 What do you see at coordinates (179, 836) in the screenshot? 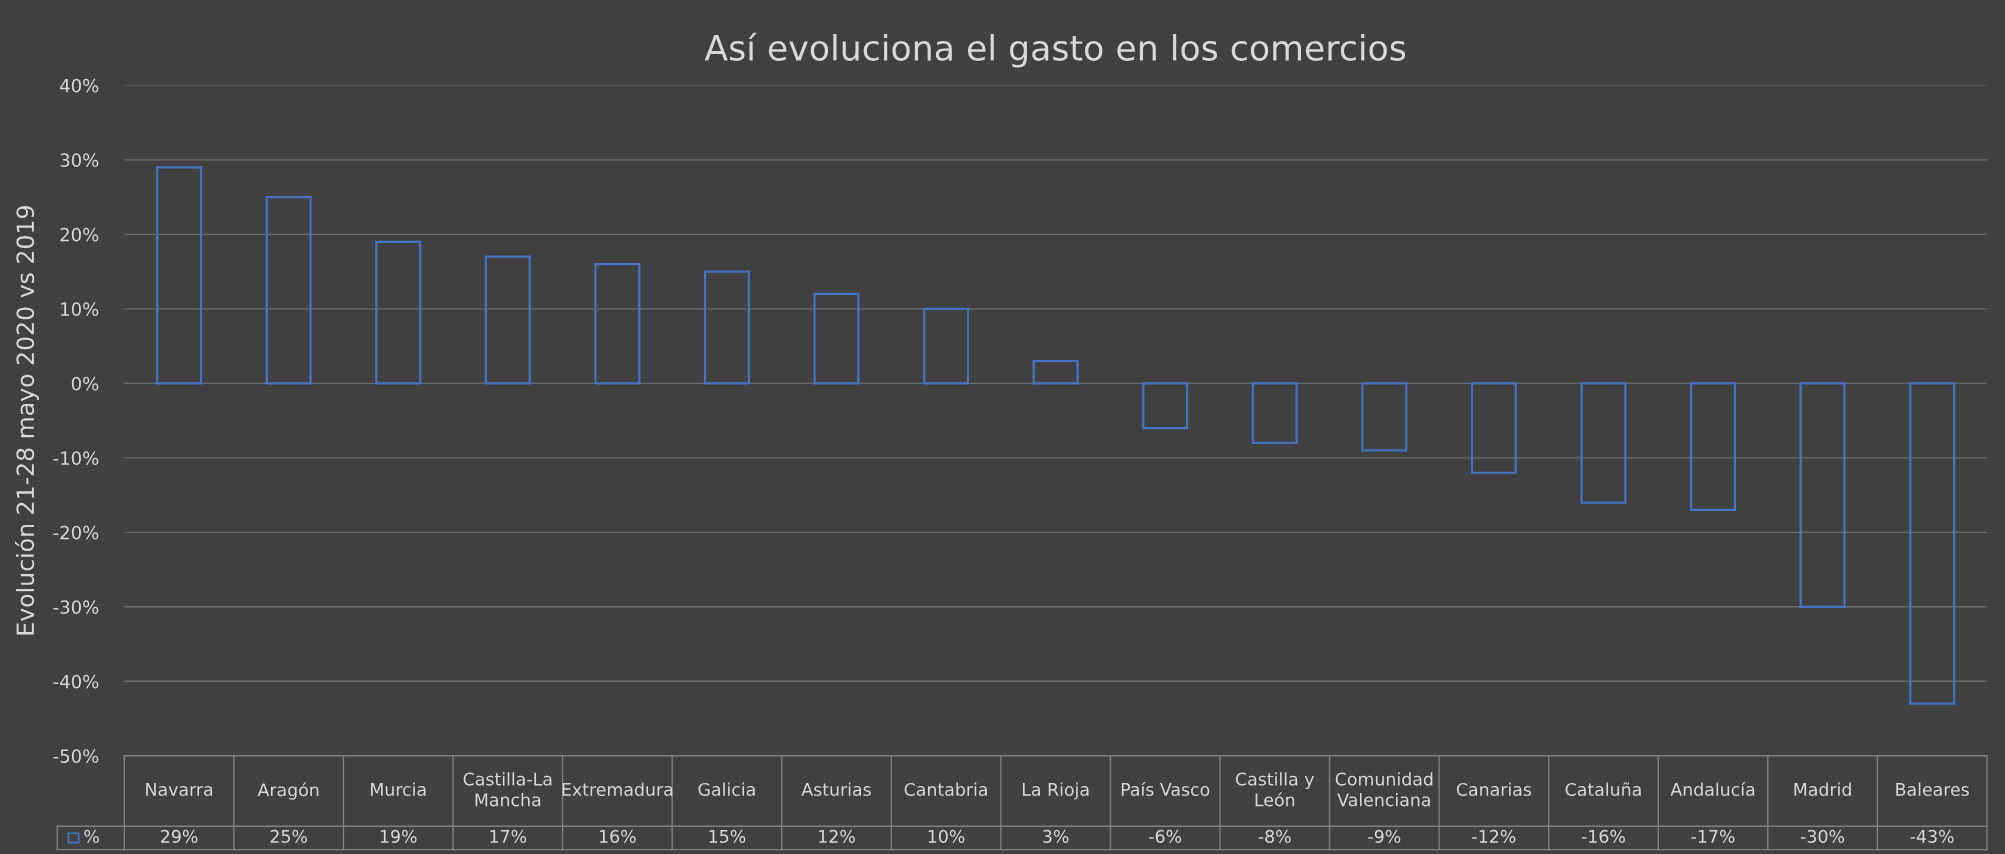
I see `data-label: 29%` at bounding box center [179, 836].